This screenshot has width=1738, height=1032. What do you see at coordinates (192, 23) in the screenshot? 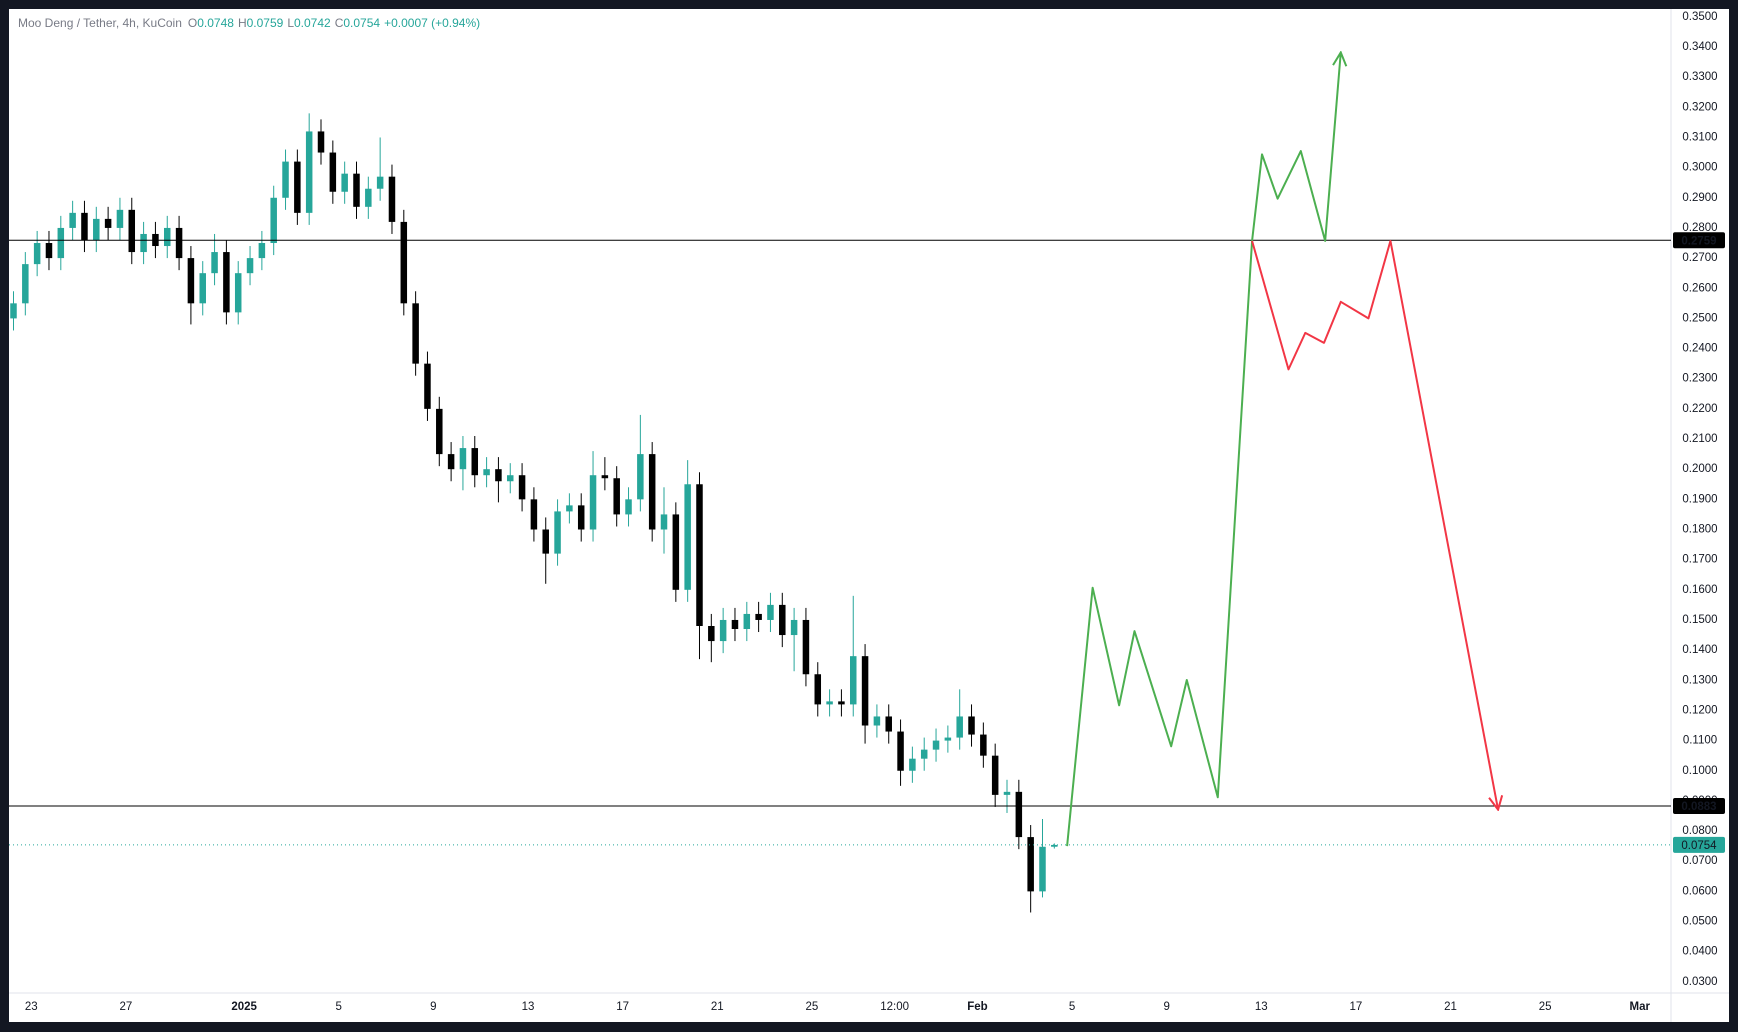
I see `header-label: O` at bounding box center [192, 23].